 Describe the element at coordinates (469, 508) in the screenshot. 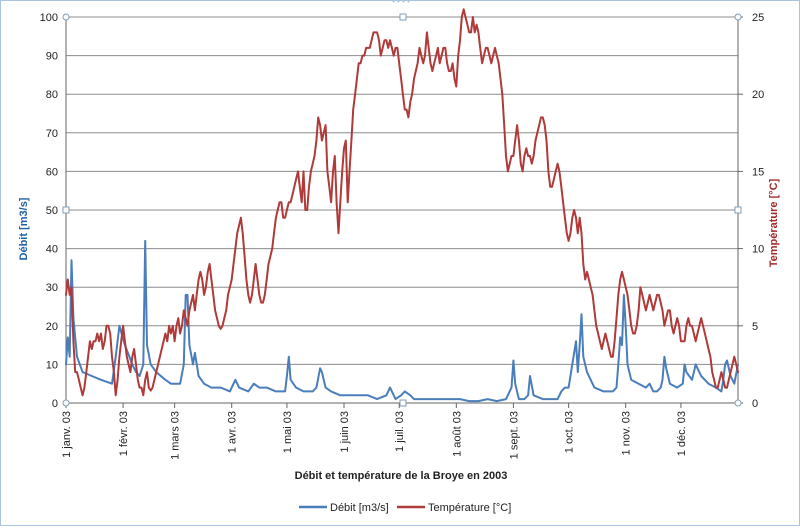

I see `legend-label-temperature: Température [°C]` at that location.